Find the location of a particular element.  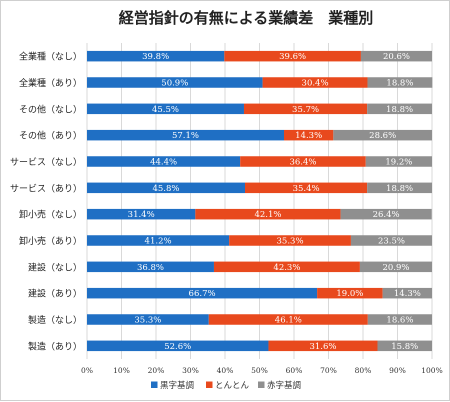

data-label: 35.7% is located at coordinates (305, 110).